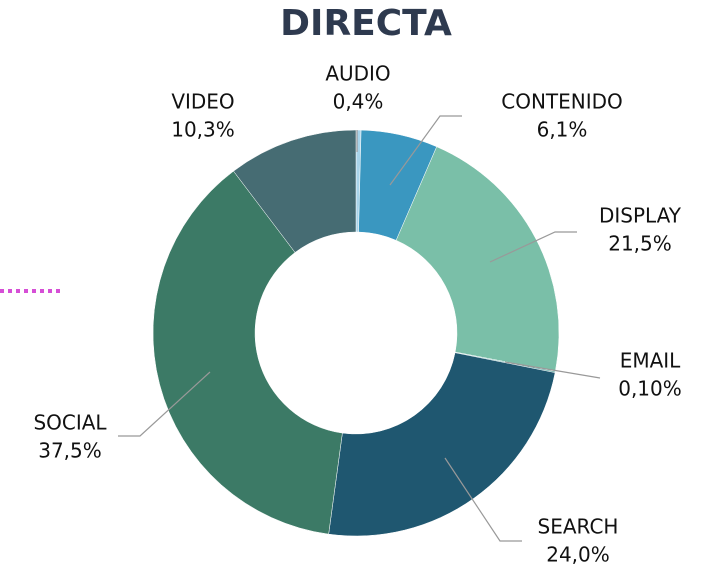  What do you see at coordinates (70, 423) in the screenshot?
I see `slice-label: SOCIAL` at bounding box center [70, 423].